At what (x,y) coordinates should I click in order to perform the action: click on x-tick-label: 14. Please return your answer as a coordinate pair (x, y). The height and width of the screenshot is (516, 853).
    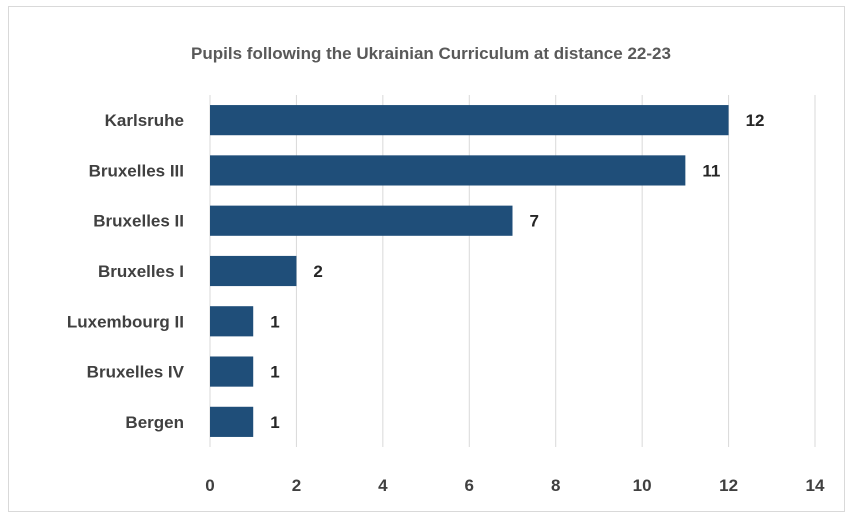
    Looking at the image, I should click on (815, 485).